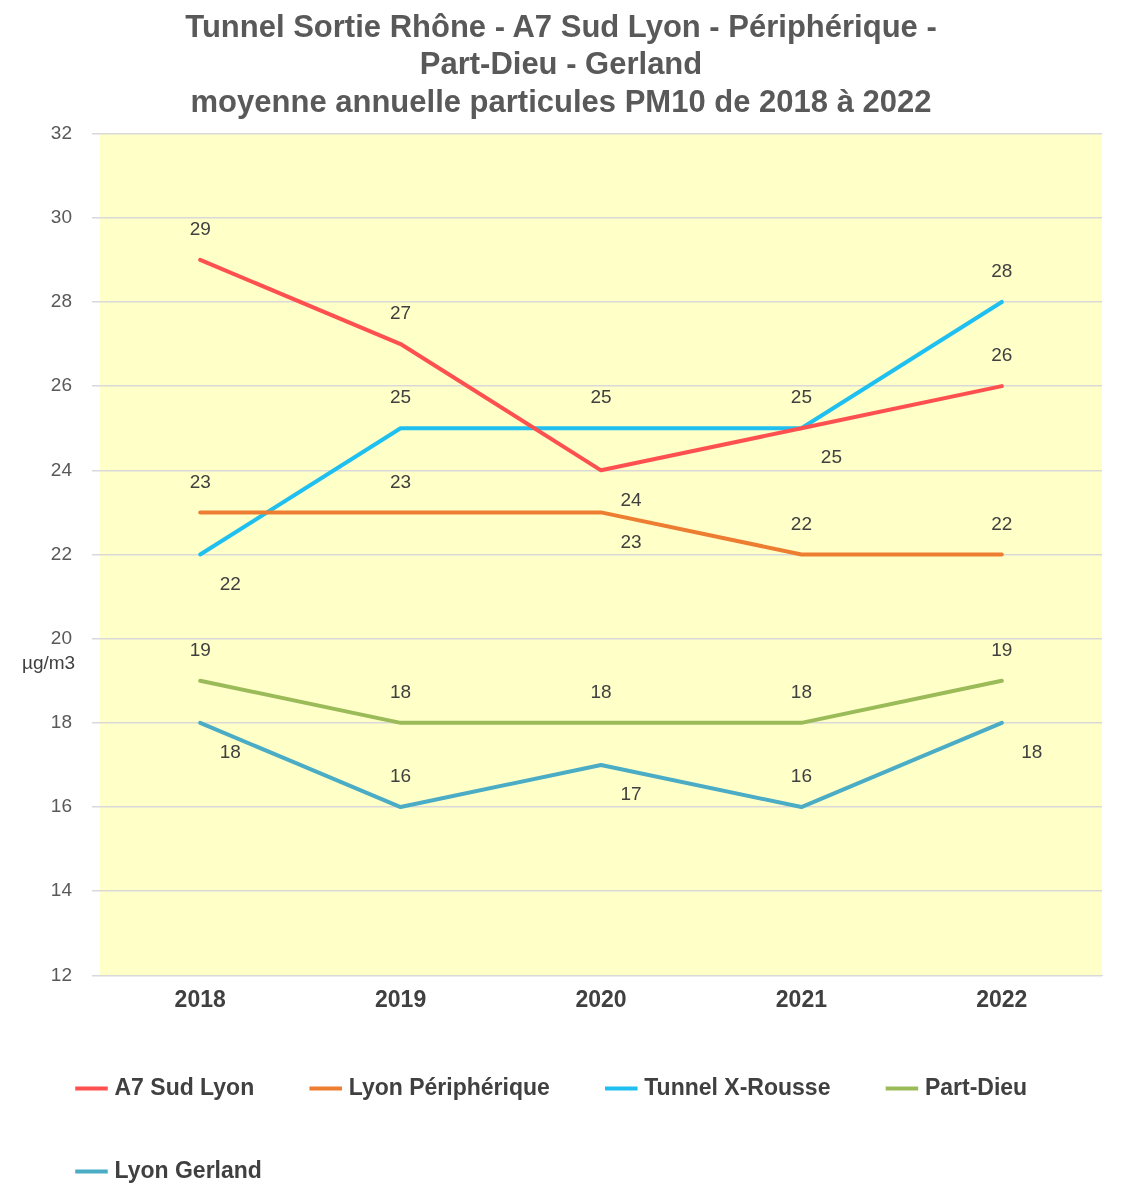 This screenshot has height=1203, width=1147. I want to click on x-tick-label: 2022, so click(1002, 998).